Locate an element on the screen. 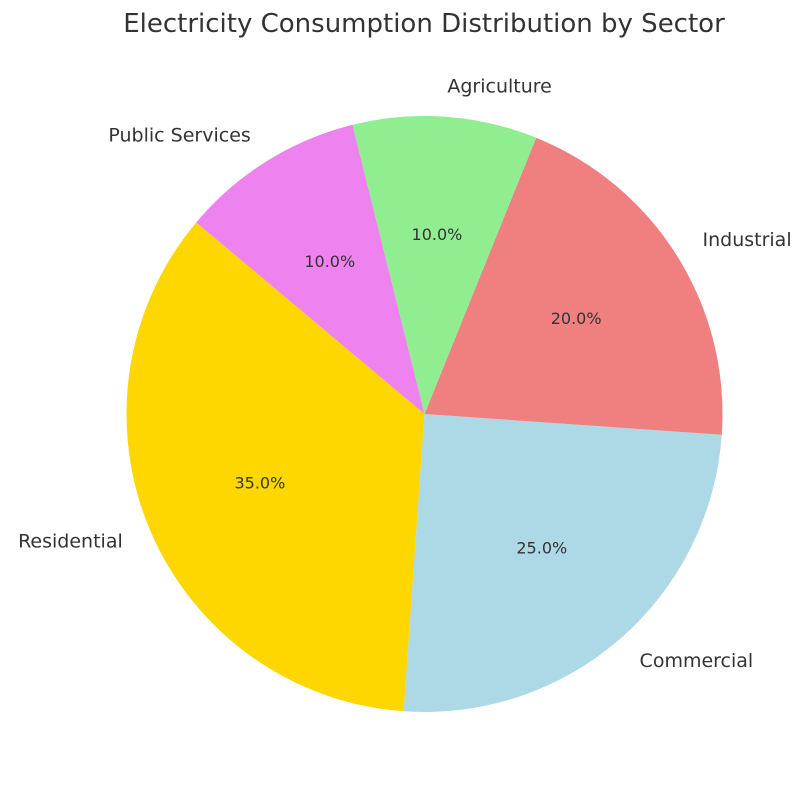  percent-label-agriculture: 10.0% is located at coordinates (437, 234).